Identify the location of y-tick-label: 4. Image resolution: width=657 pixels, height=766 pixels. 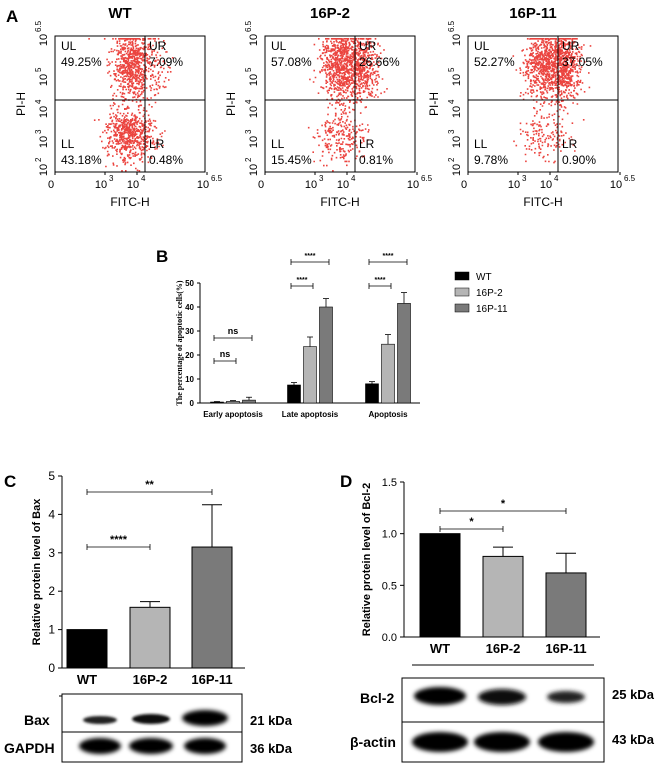
(51, 514).